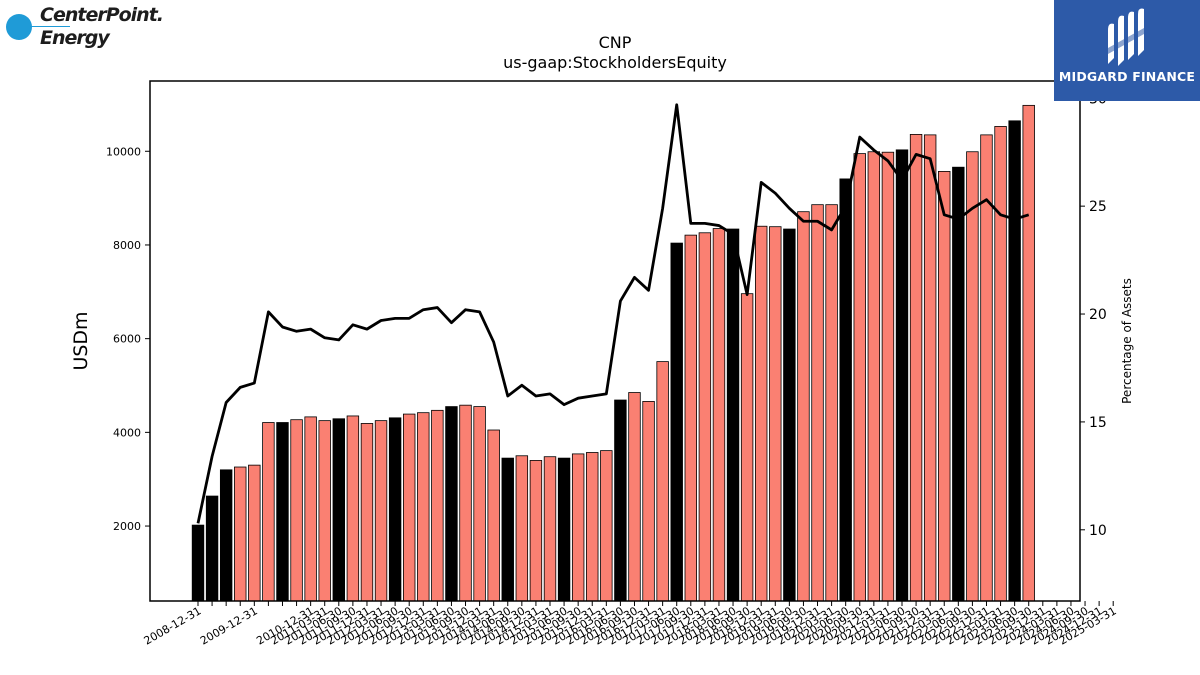 Image resolution: width=1200 pixels, height=675 pixels. What do you see at coordinates (615, 62) in the screenshot?
I see `chart-subtitle: us-gaap:StockholdersEquity` at bounding box center [615, 62].